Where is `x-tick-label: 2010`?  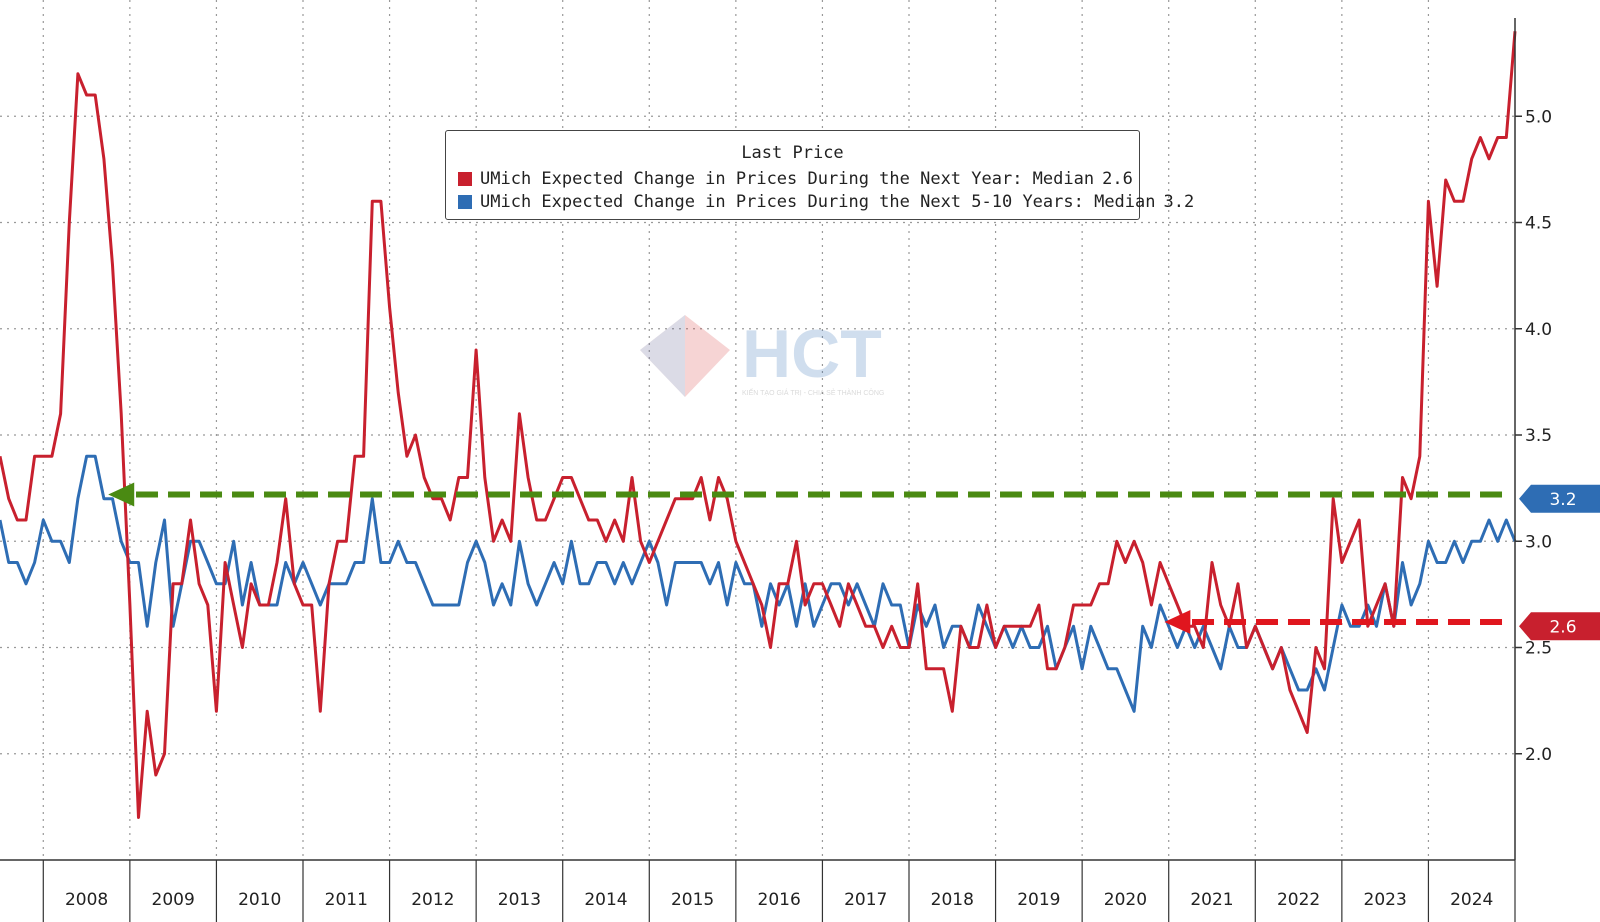
x-tick-label: 2010 is located at coordinates (259, 900).